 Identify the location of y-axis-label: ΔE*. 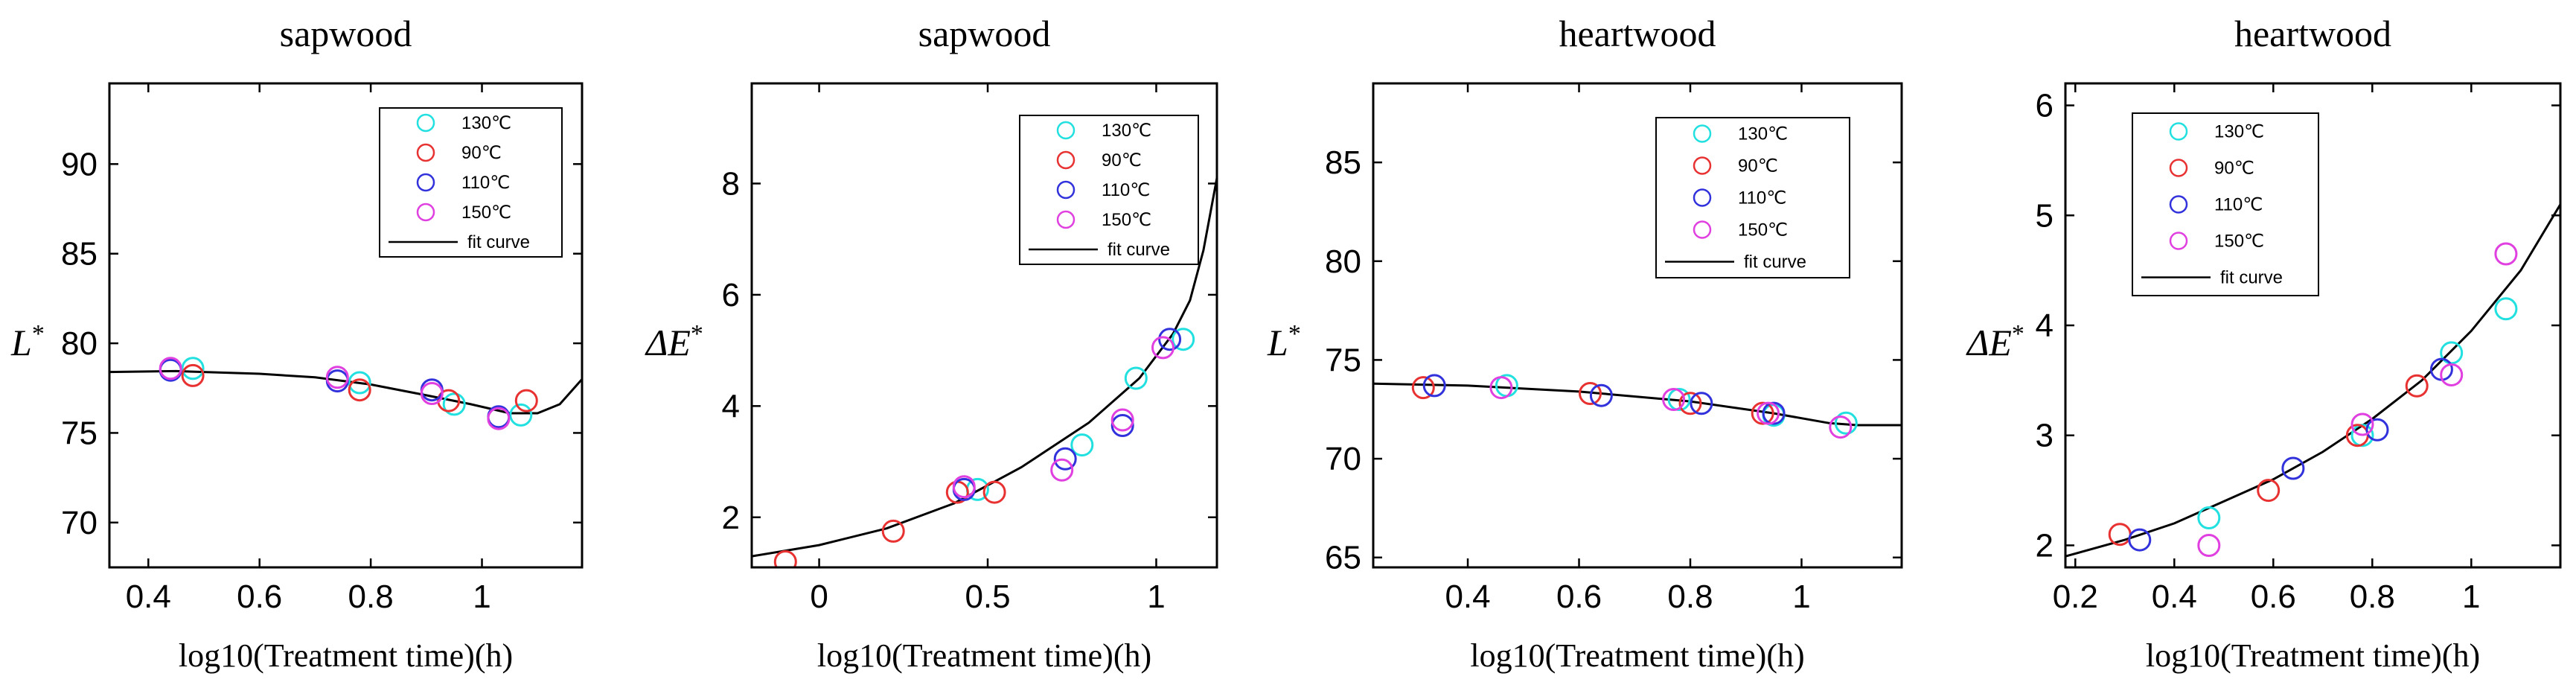
(674, 341).